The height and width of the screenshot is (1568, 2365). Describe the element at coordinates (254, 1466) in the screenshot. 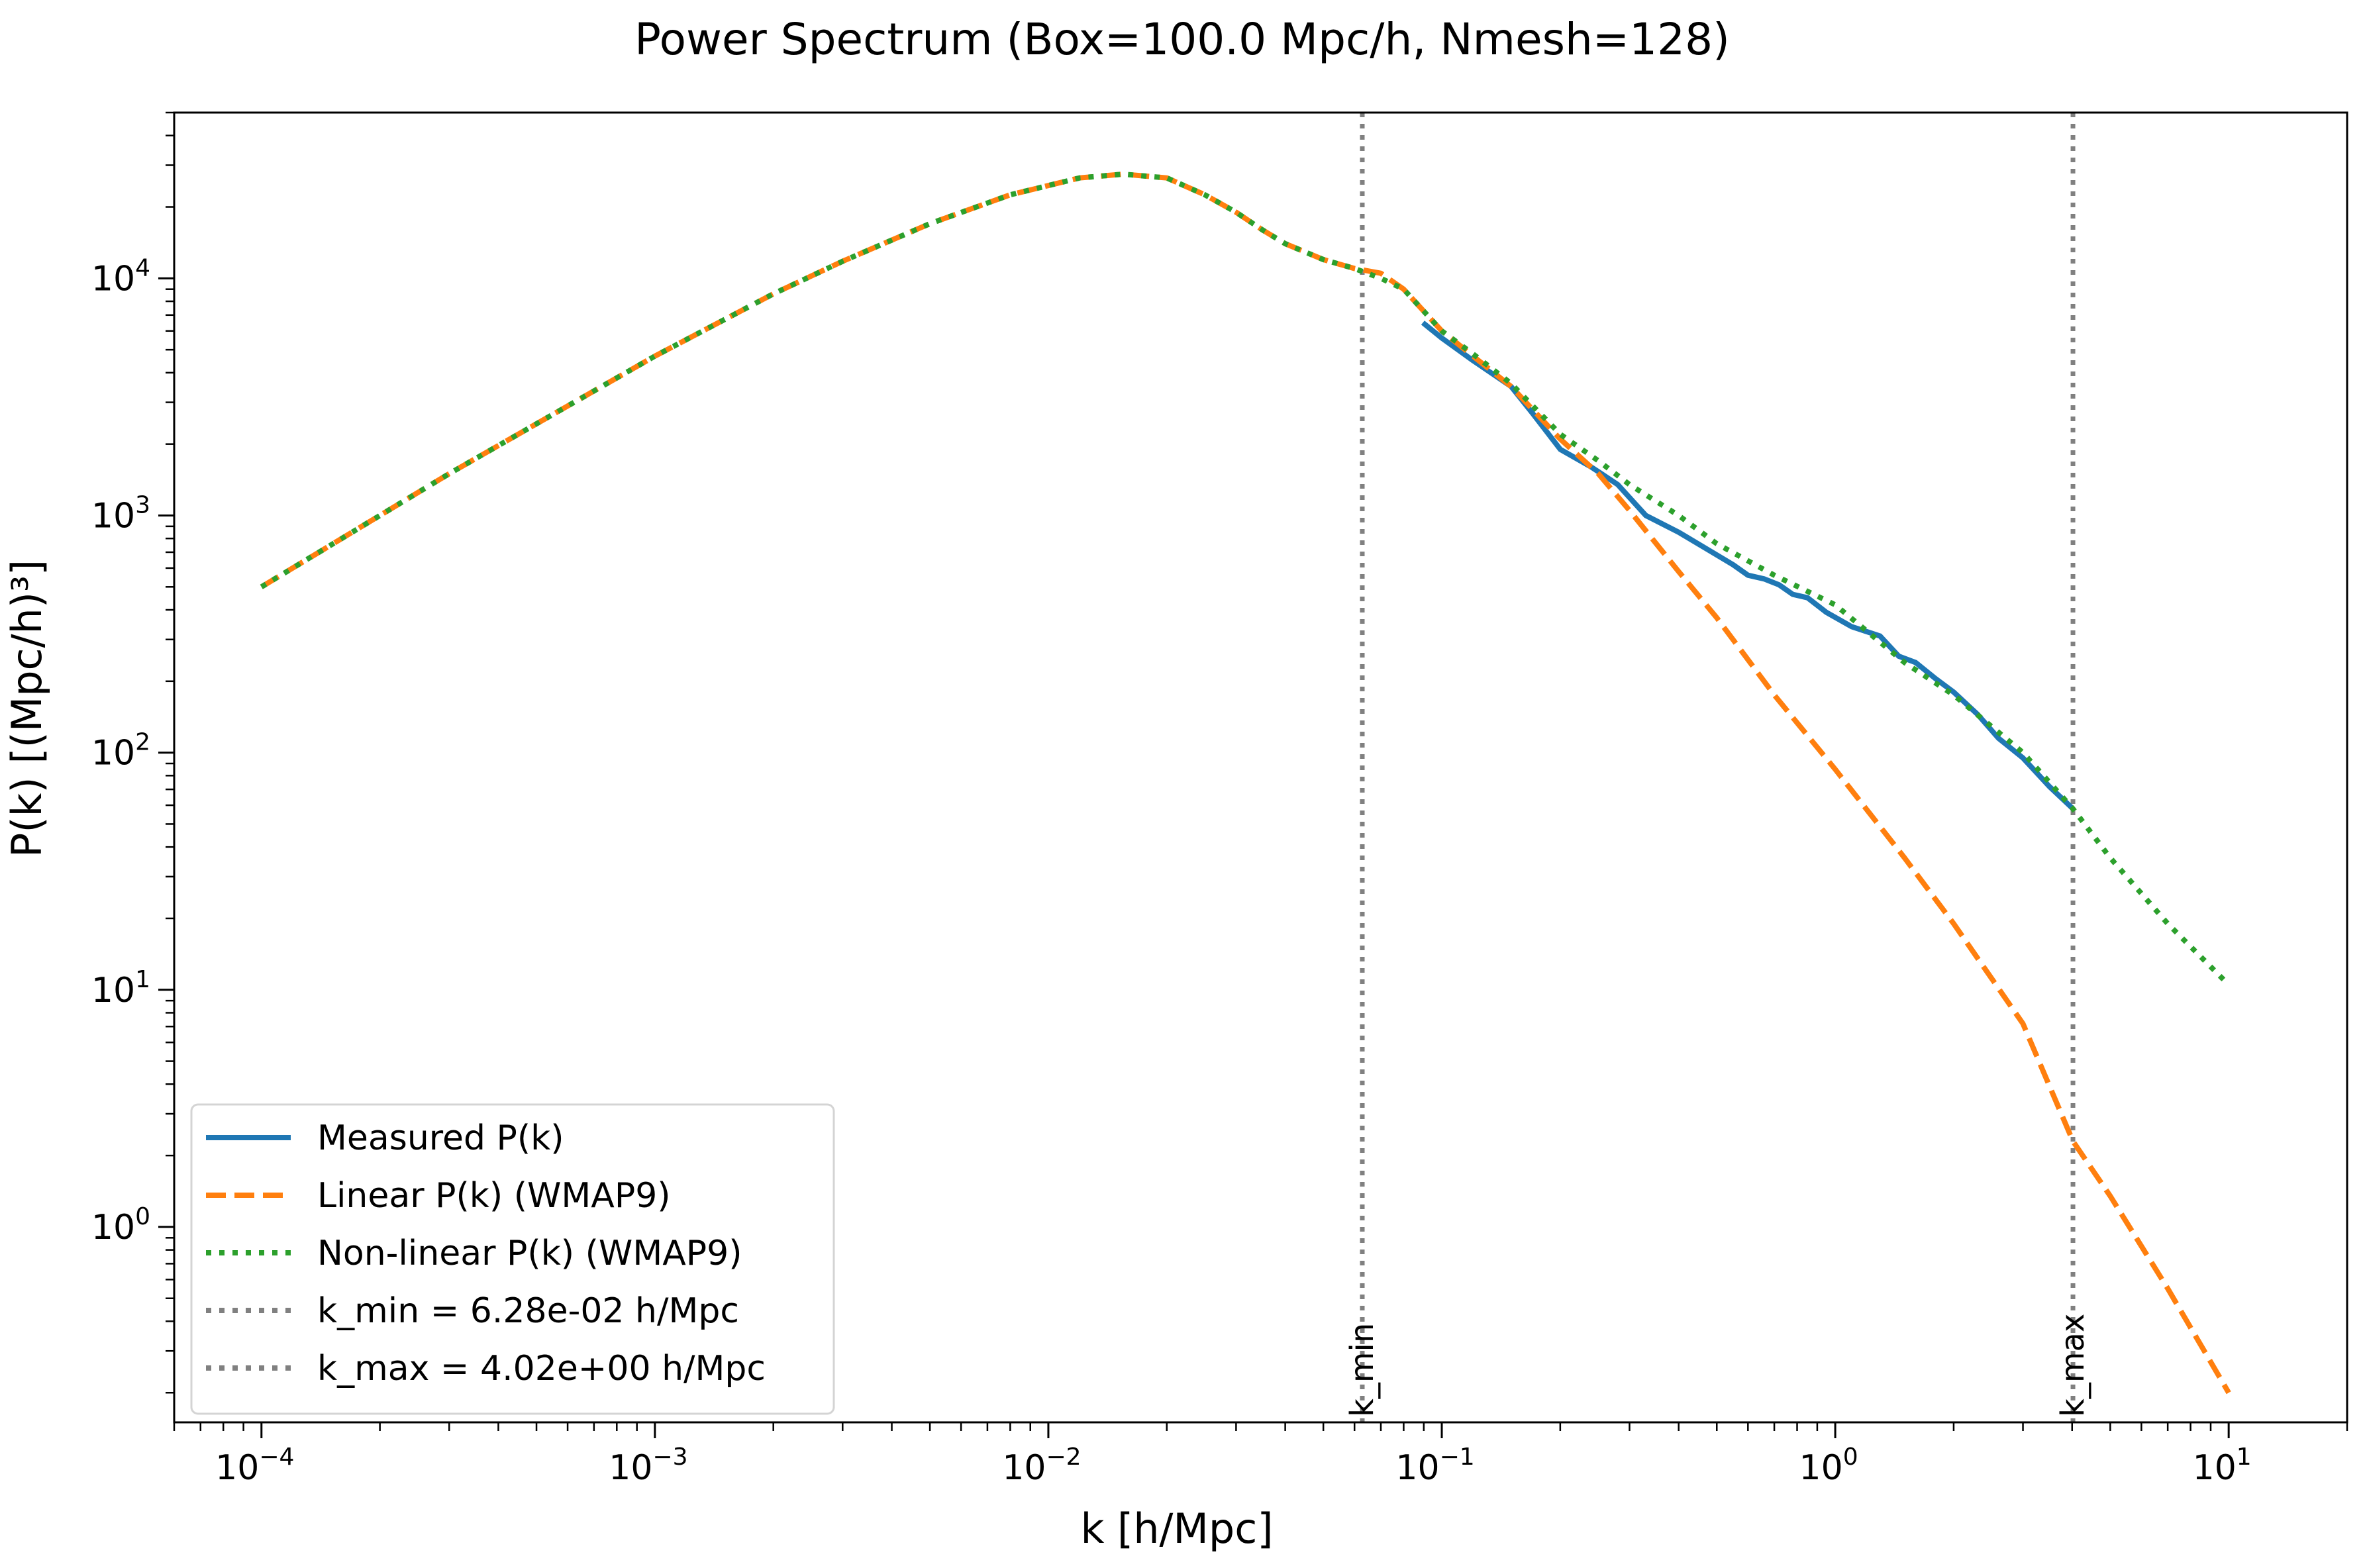

I see `x-tick-label: 10⁻⁴` at that location.